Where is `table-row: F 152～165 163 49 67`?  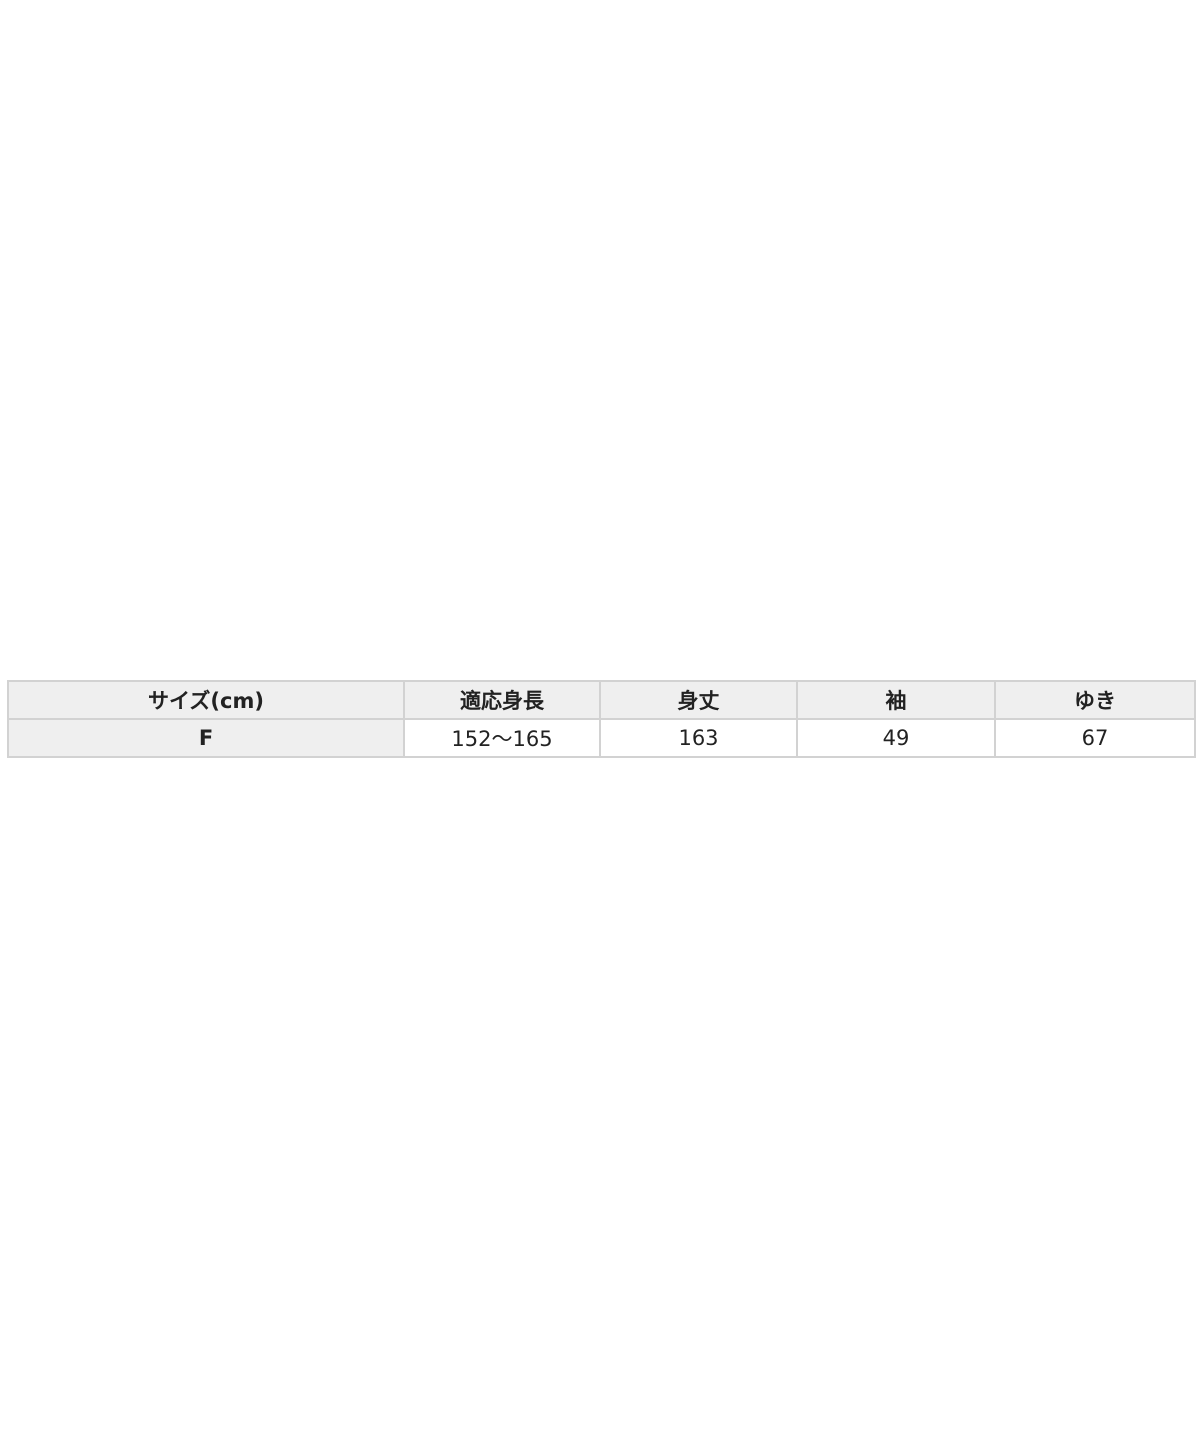 table-row: F 152～165 163 49 67 is located at coordinates (601, 738).